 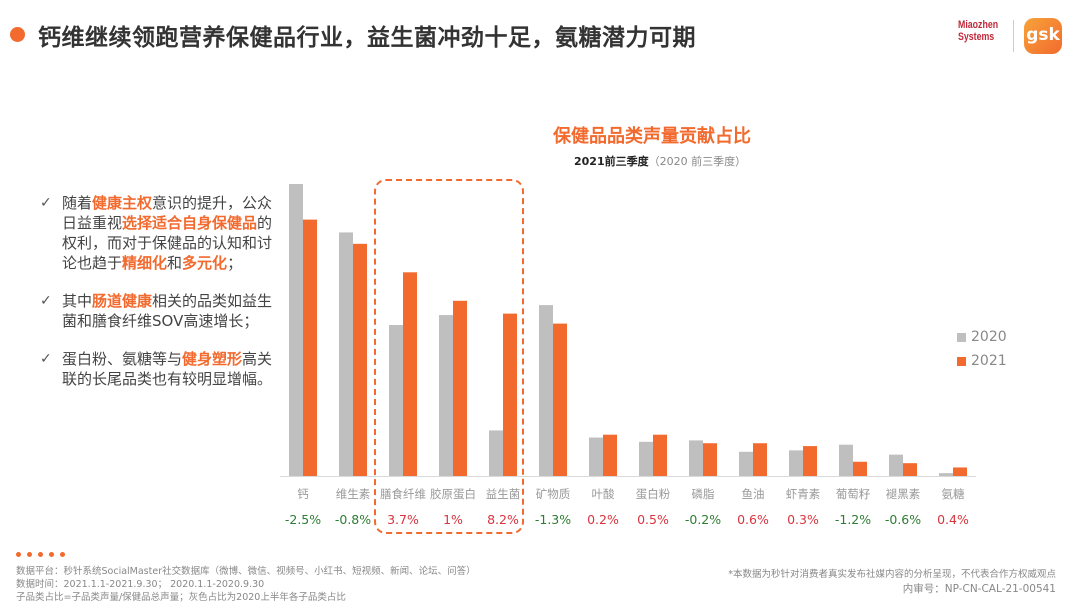 What do you see at coordinates (167, 311) in the screenshot?
I see `bullet-text: 相关的品类如益生菌和膳食纤维SOV高速增长；` at bounding box center [167, 311].